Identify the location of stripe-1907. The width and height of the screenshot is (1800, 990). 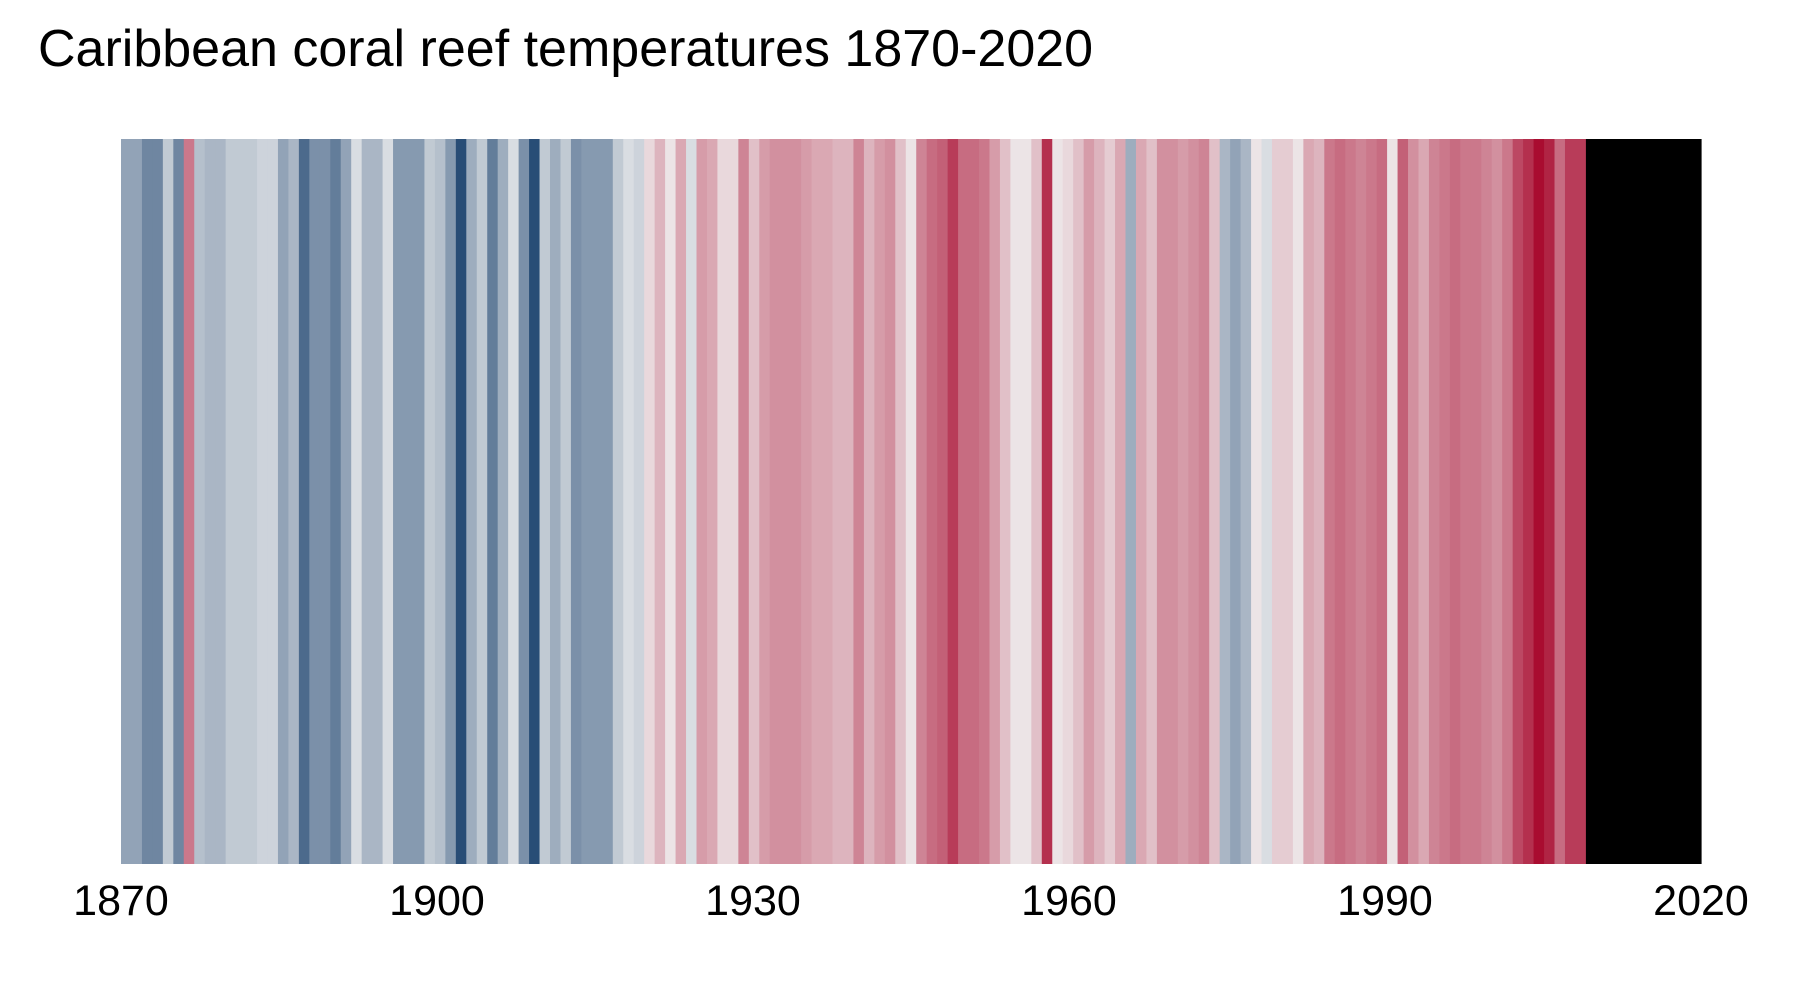
(514, 501).